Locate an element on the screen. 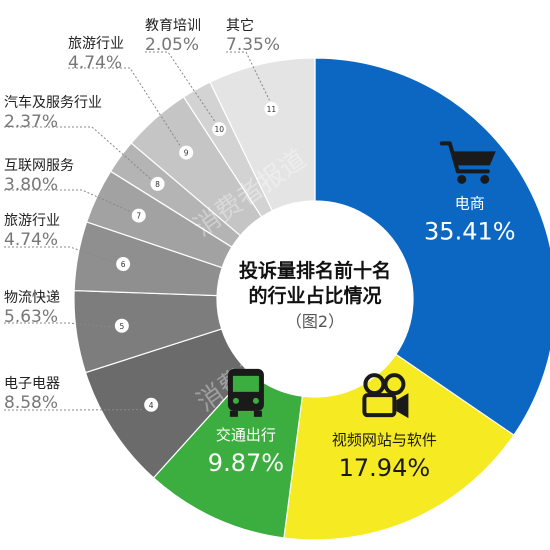 The width and height of the screenshot is (550, 550). slice-index: 8 is located at coordinates (157, 184).